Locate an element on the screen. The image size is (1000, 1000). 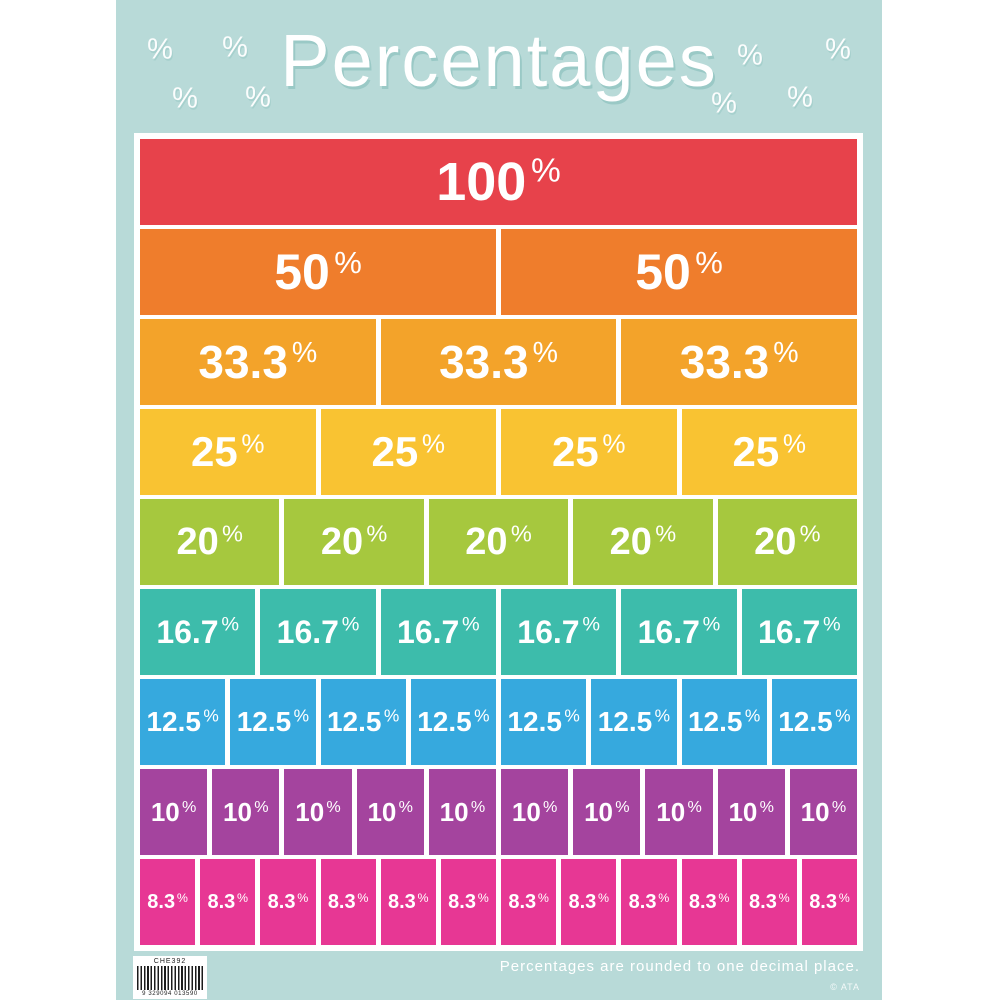
percentage-row: 12.5% 12.5% 12.5% 12.5% 12.5% 12.5% 12.5% 12.5% is located at coordinates (498, 722).